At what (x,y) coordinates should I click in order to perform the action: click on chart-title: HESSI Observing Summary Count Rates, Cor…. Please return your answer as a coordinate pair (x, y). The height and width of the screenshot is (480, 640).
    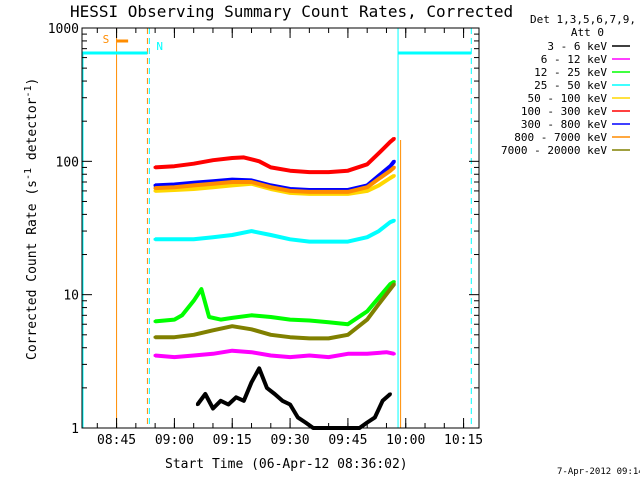
    Looking at the image, I should click on (291, 11).